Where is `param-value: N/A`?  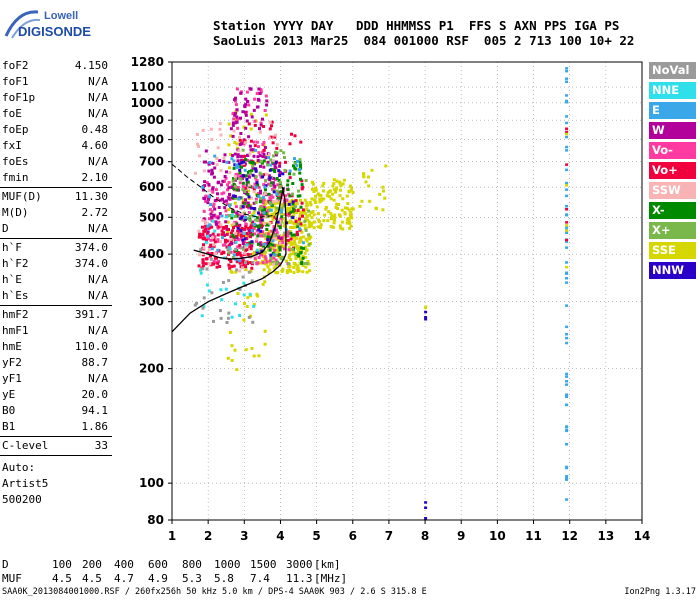 param-value: N/A is located at coordinates (98, 330).